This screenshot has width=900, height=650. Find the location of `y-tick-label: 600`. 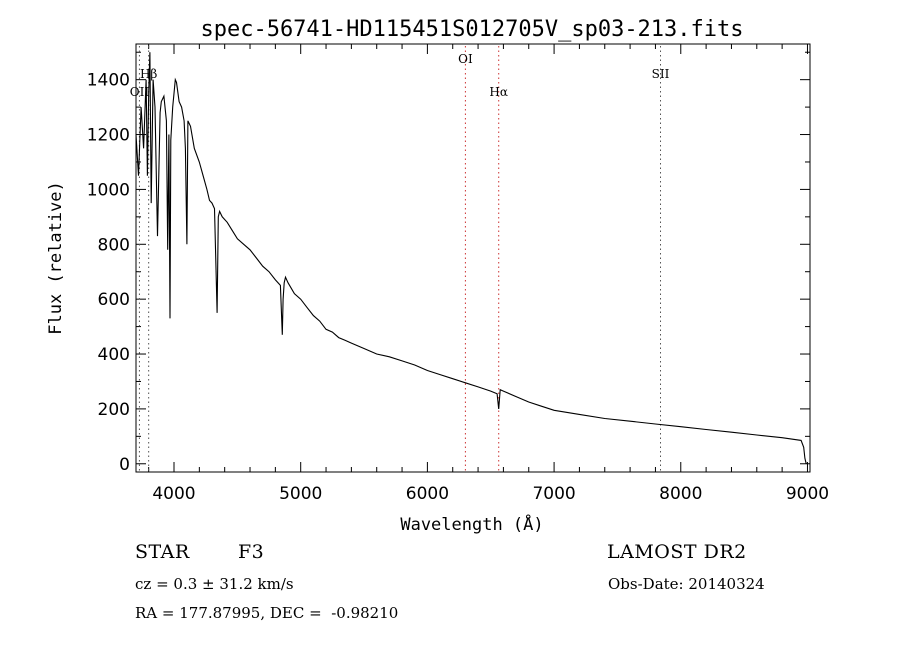

y-tick-label: 600 is located at coordinates (114, 300).